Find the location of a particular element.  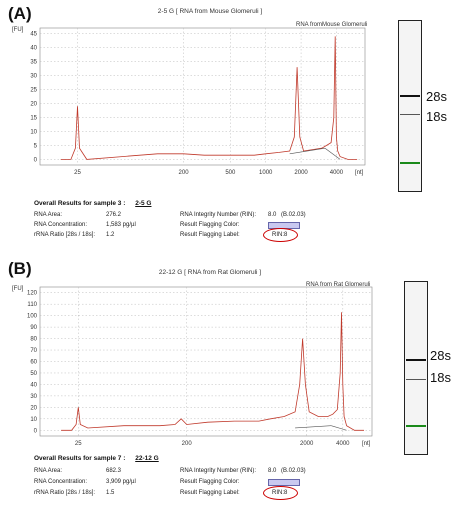

results-heading: Overall Results for sample 7 : 22-12 G is located at coordinates (96, 458).